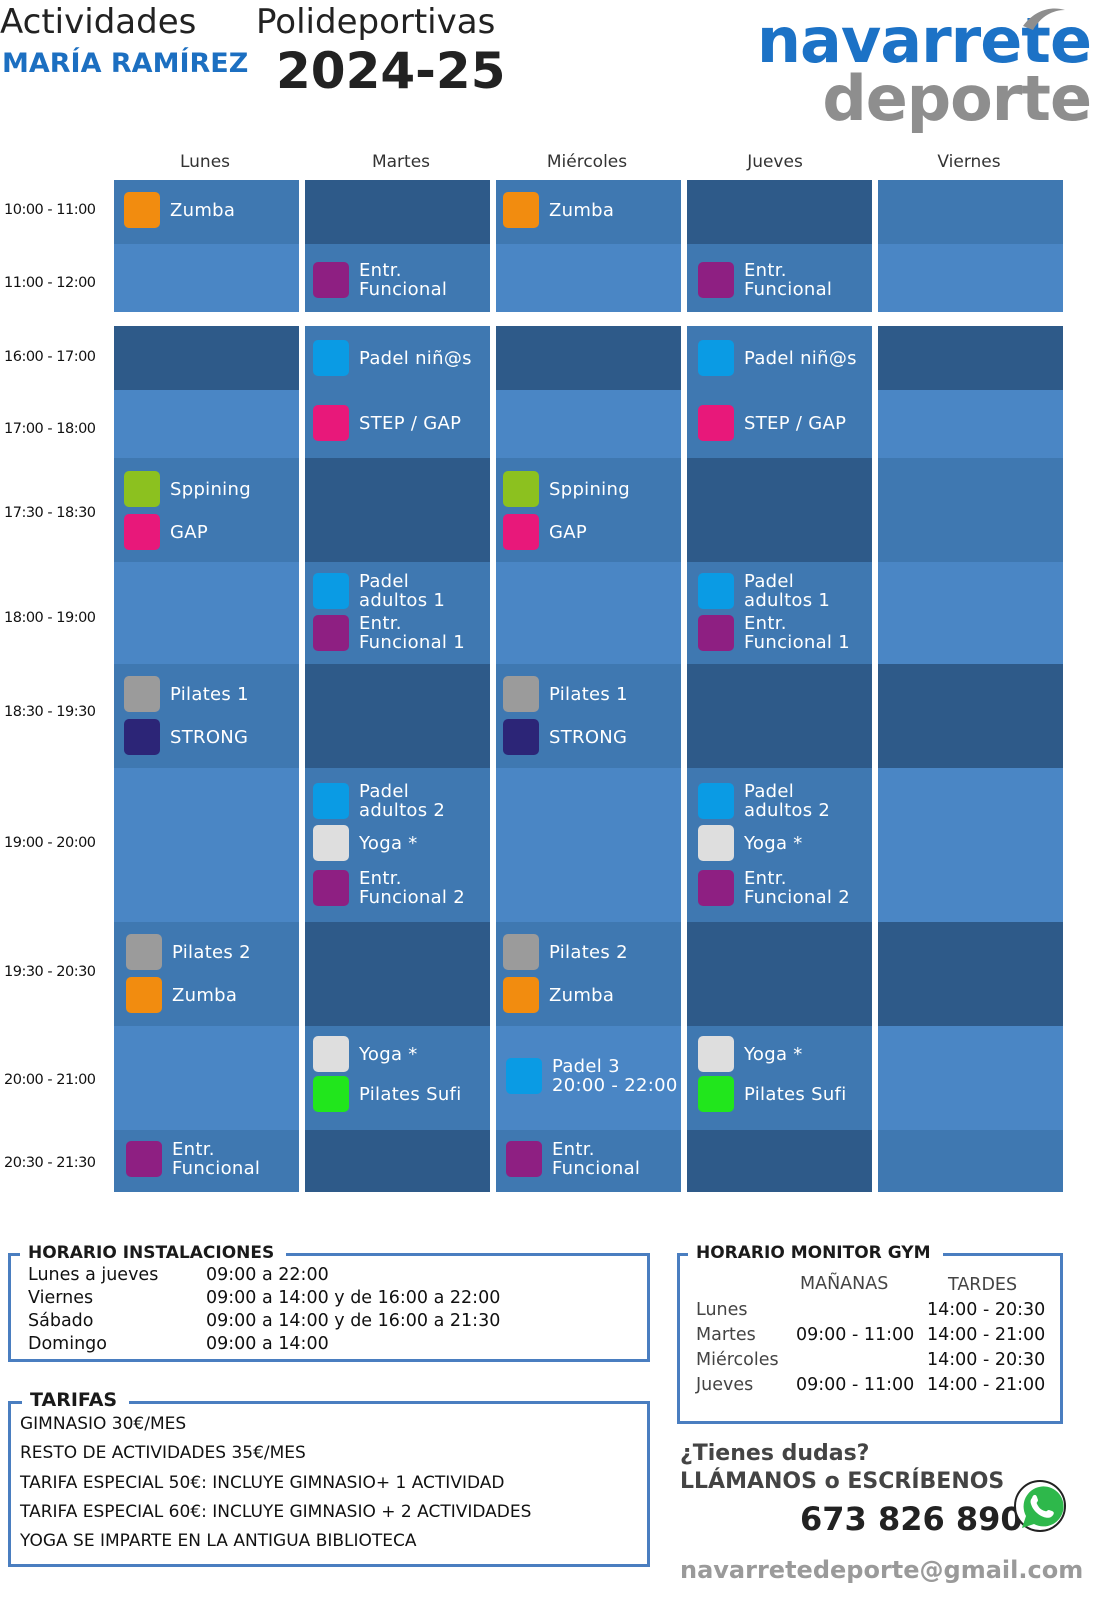 The width and height of the screenshot is (1097, 1600). What do you see at coordinates (61, 1298) in the screenshot?
I see `instalaciones-day: Viernes` at bounding box center [61, 1298].